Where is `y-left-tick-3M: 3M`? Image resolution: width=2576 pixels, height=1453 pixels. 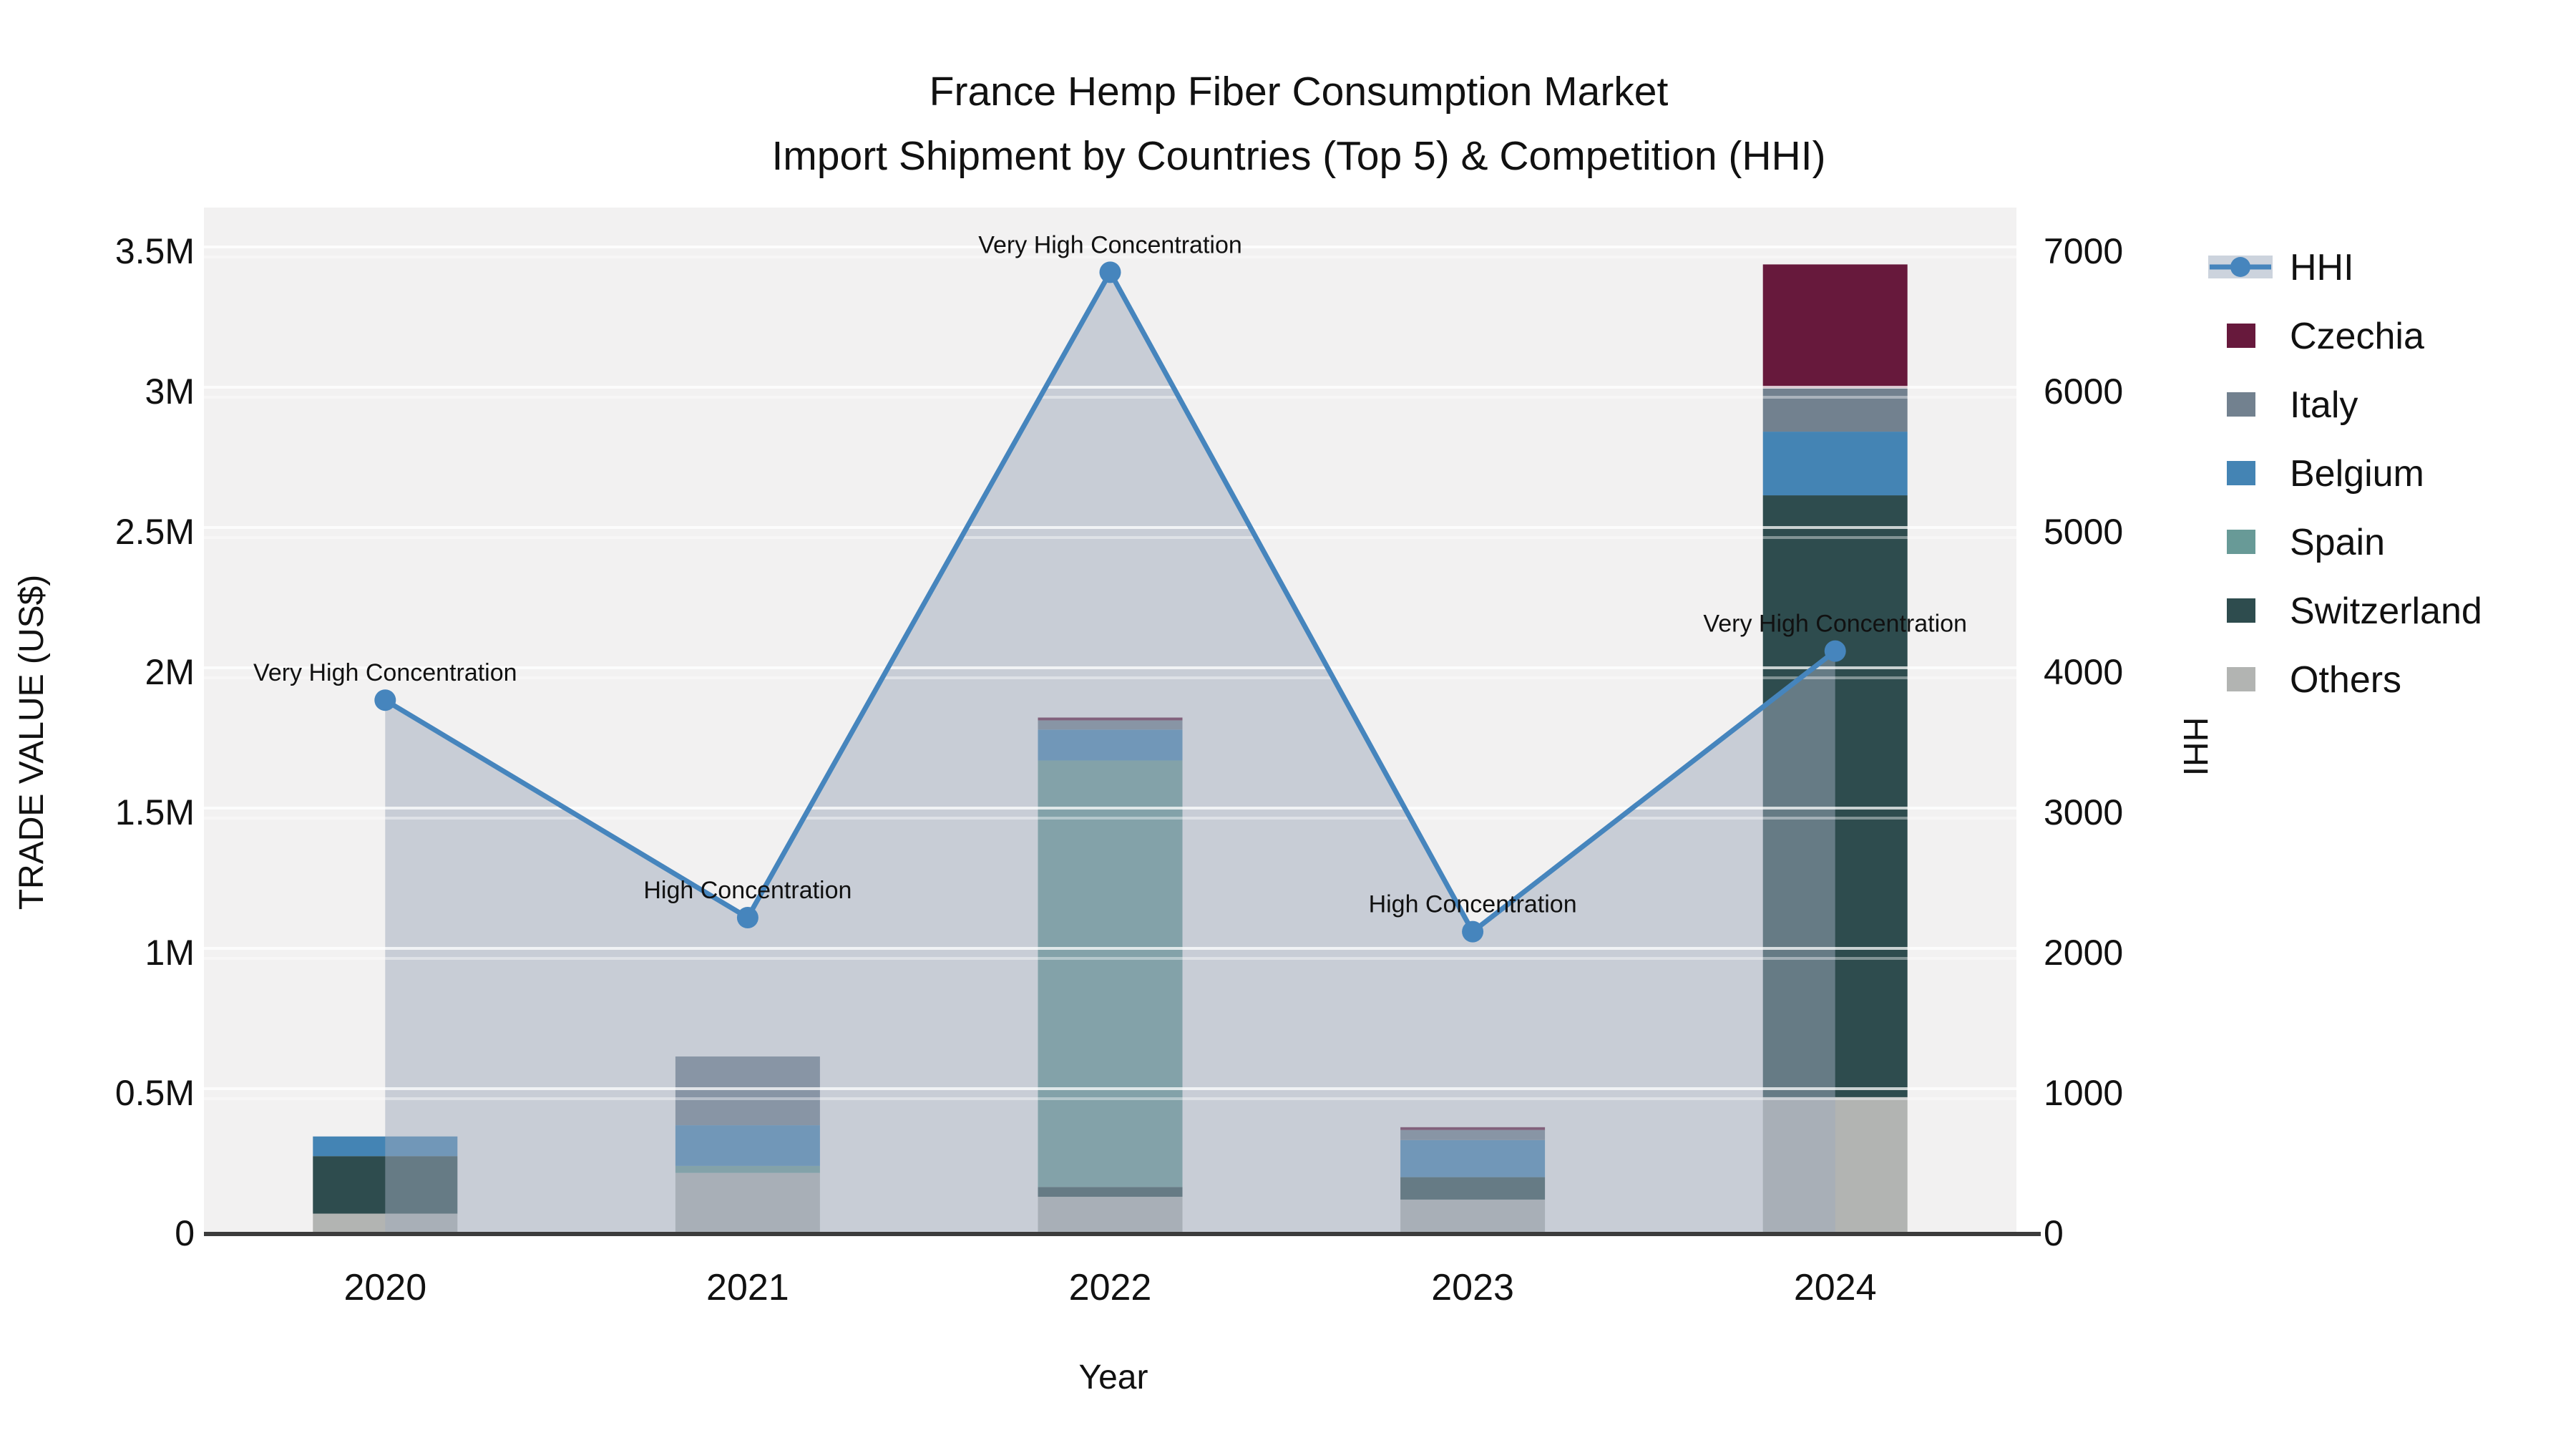
y-left-tick-3M: 3M is located at coordinates (170, 391).